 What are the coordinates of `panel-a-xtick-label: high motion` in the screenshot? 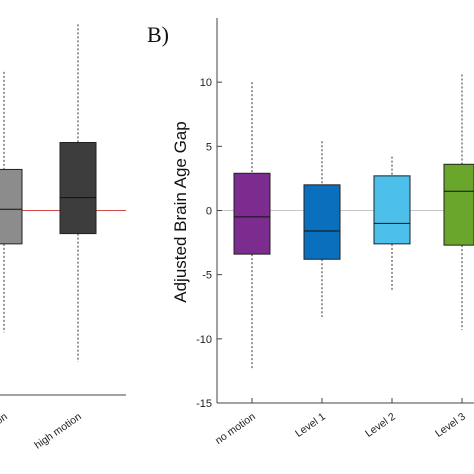 It's located at (57, 431).